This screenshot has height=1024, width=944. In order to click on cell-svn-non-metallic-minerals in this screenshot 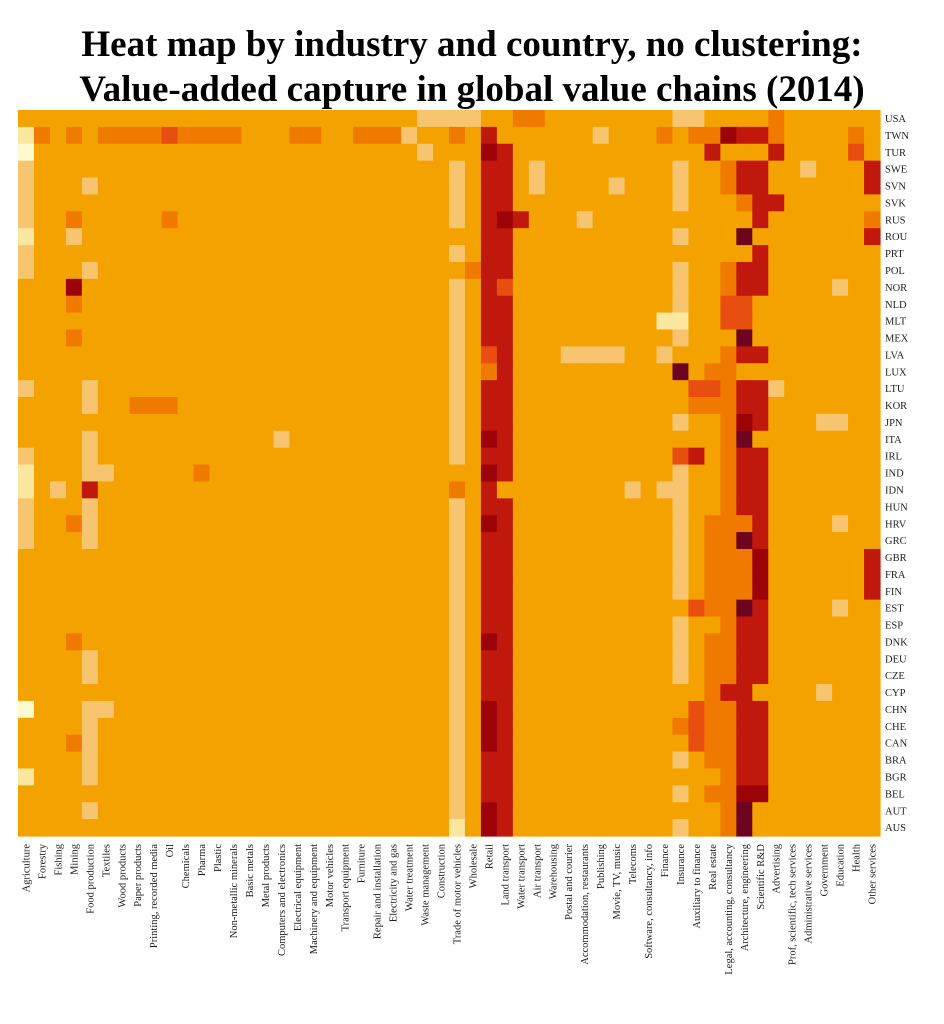, I will do `click(234, 186)`.